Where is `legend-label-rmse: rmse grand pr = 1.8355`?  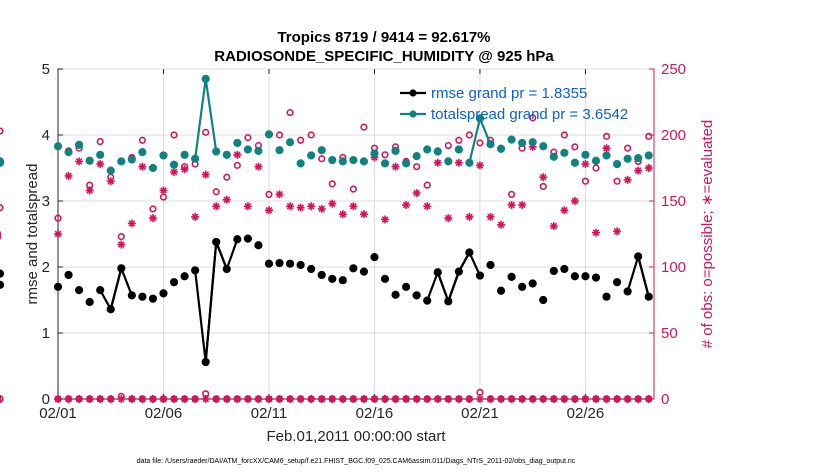
legend-label-rmse: rmse grand pr = 1.8355 is located at coordinates (509, 93).